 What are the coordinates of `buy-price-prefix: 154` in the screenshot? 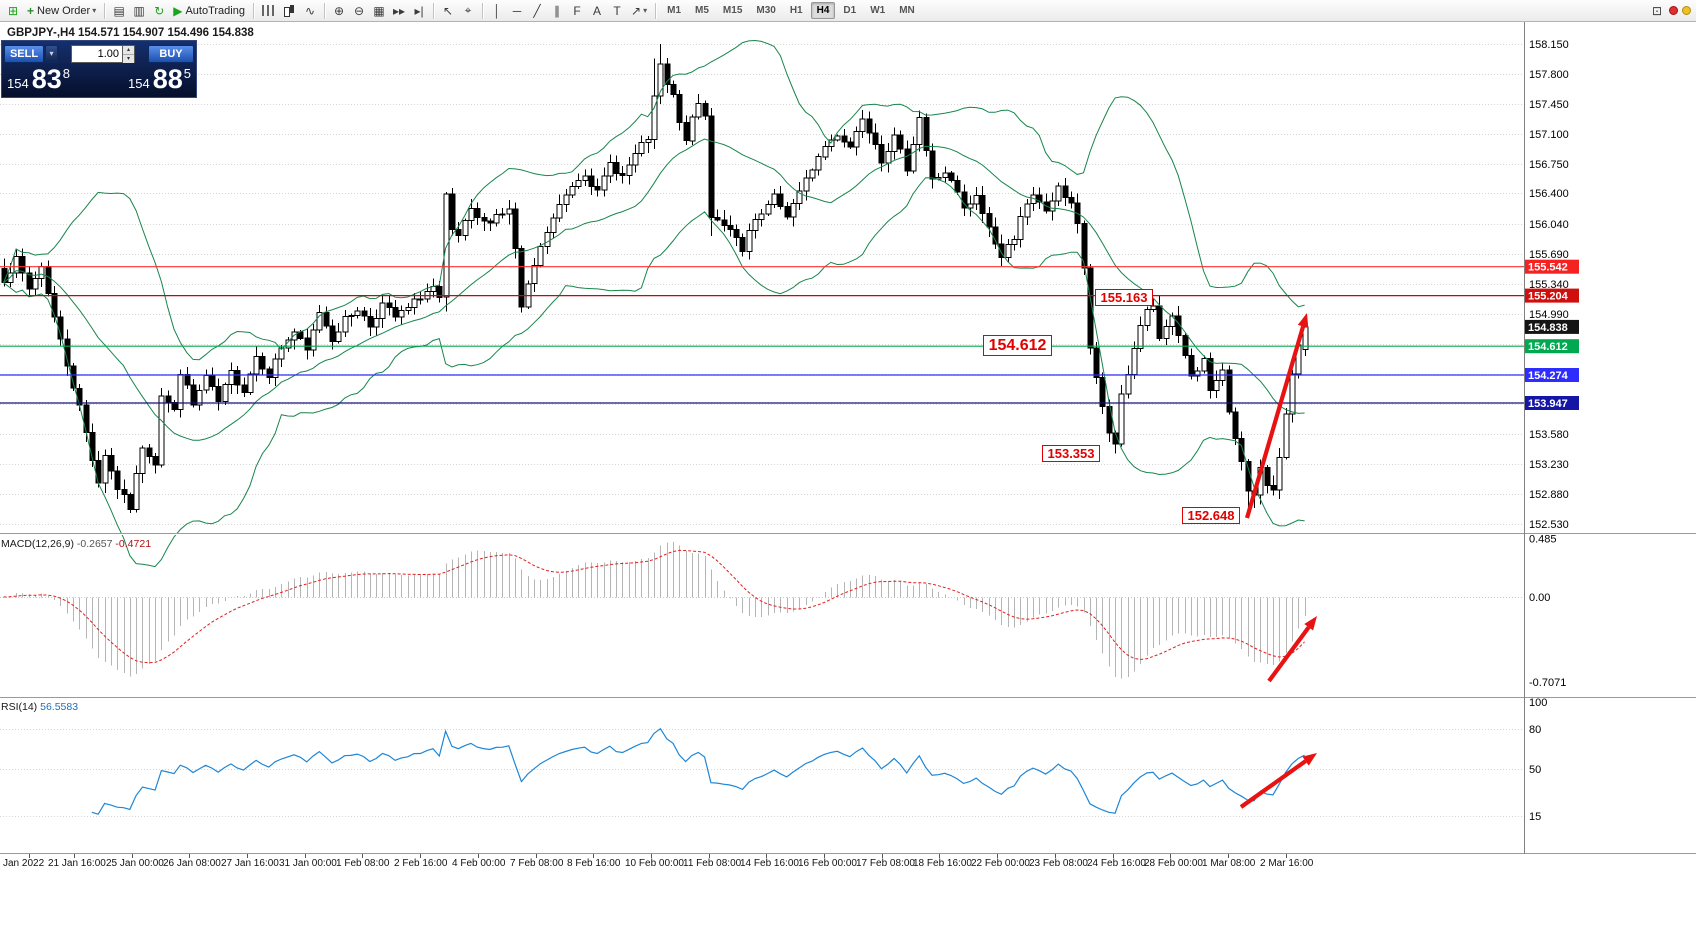 It's located at (139, 83).